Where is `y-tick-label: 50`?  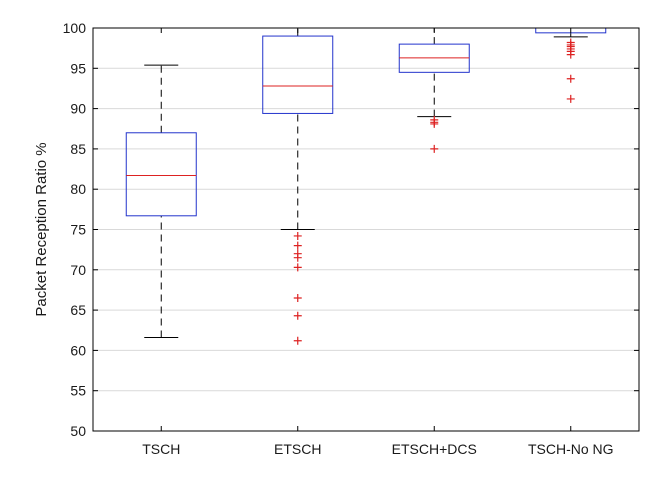 y-tick-label: 50 is located at coordinates (78, 431).